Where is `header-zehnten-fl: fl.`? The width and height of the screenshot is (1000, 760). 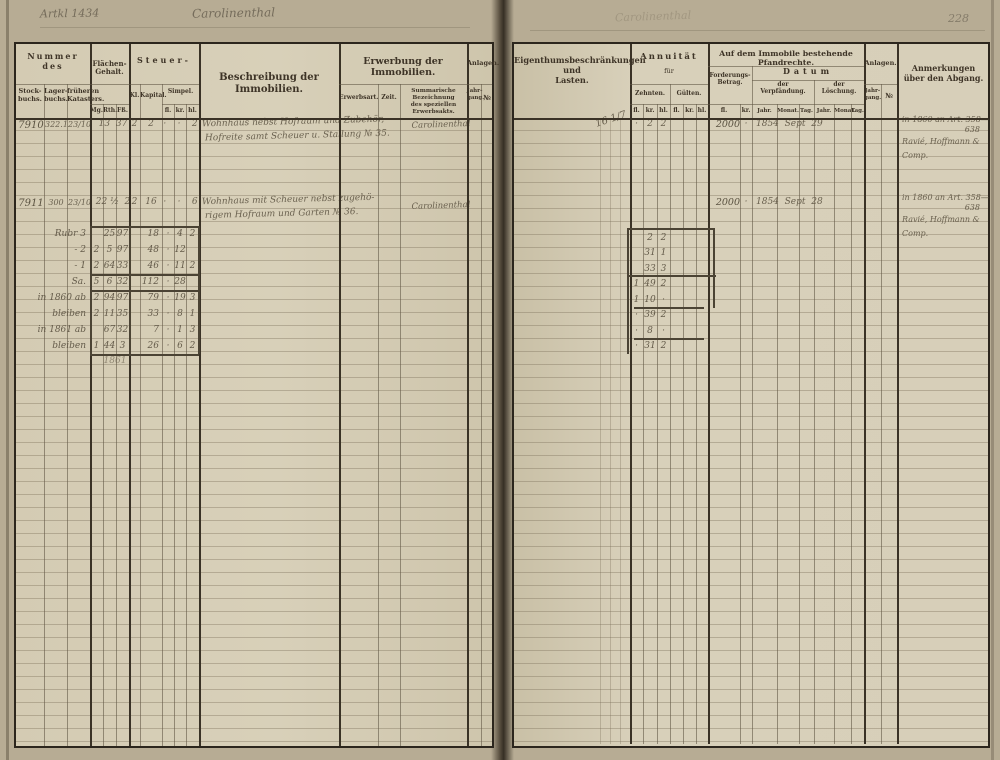 header-zehnten-fl: fl. is located at coordinates (636, 110).